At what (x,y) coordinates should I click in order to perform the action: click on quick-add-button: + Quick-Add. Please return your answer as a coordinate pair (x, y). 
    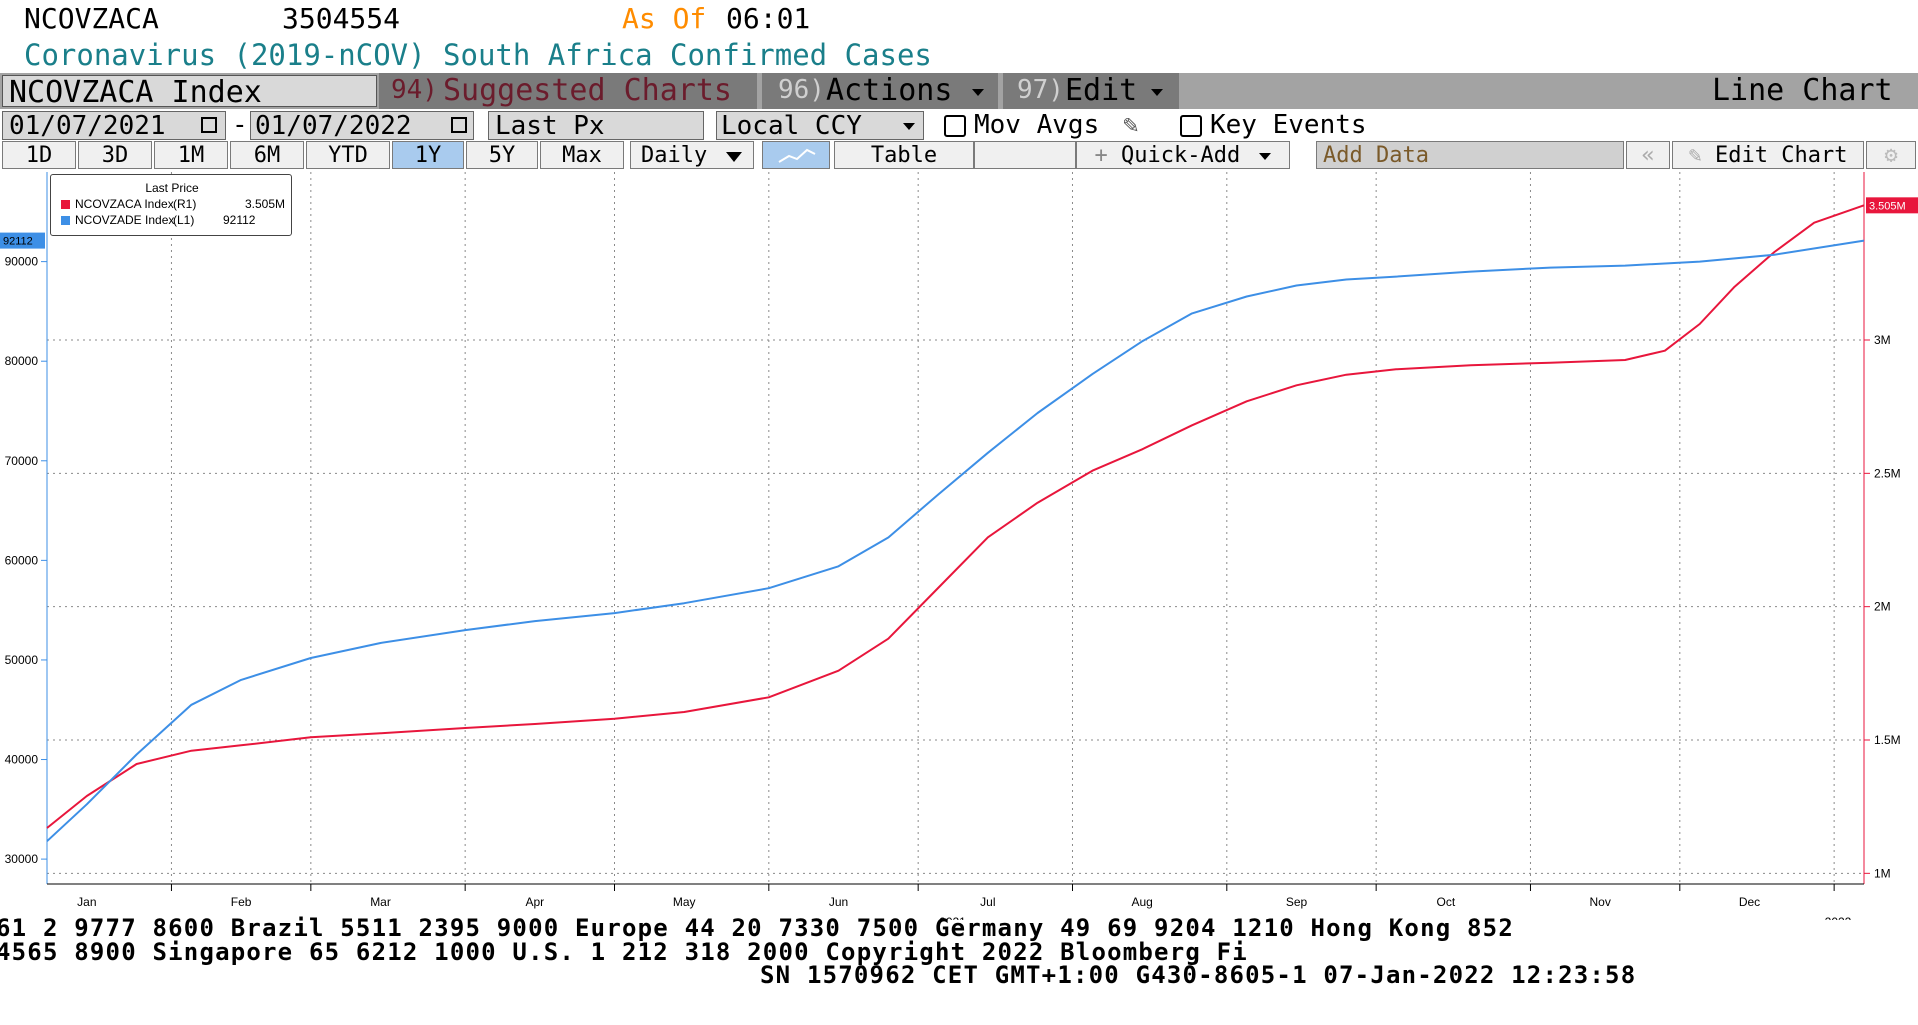
    Looking at the image, I should click on (1183, 155).